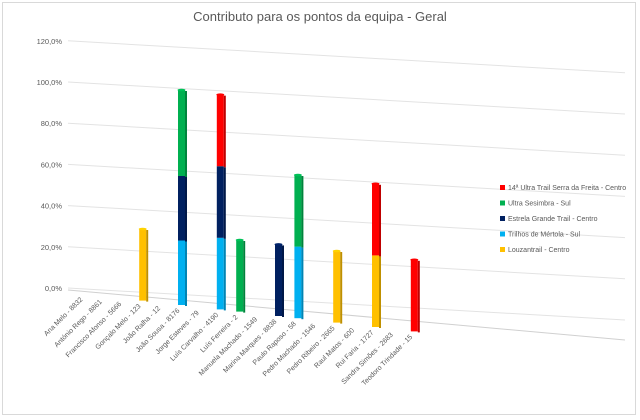  What do you see at coordinates (539, 204) in the screenshot?
I see `legend-label: Ultra Sesimbra - Sul` at bounding box center [539, 204].